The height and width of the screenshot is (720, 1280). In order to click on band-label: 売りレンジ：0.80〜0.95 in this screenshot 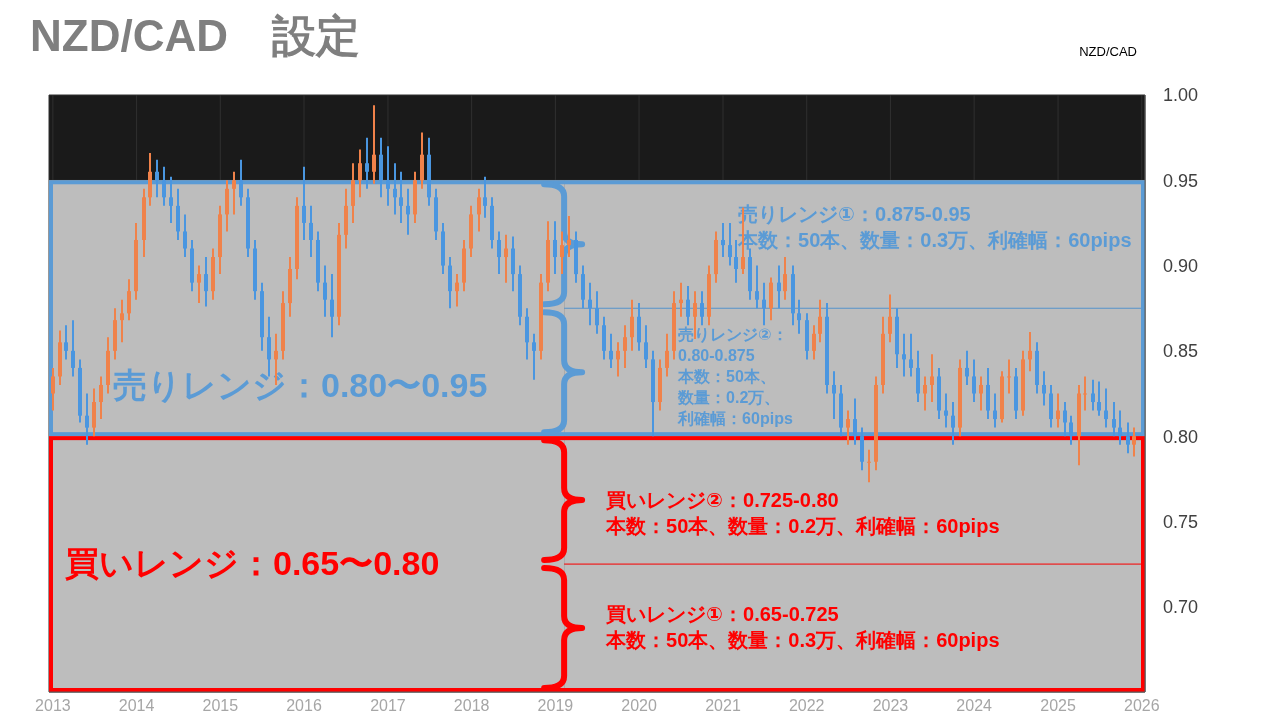, I will do `click(300, 385)`.